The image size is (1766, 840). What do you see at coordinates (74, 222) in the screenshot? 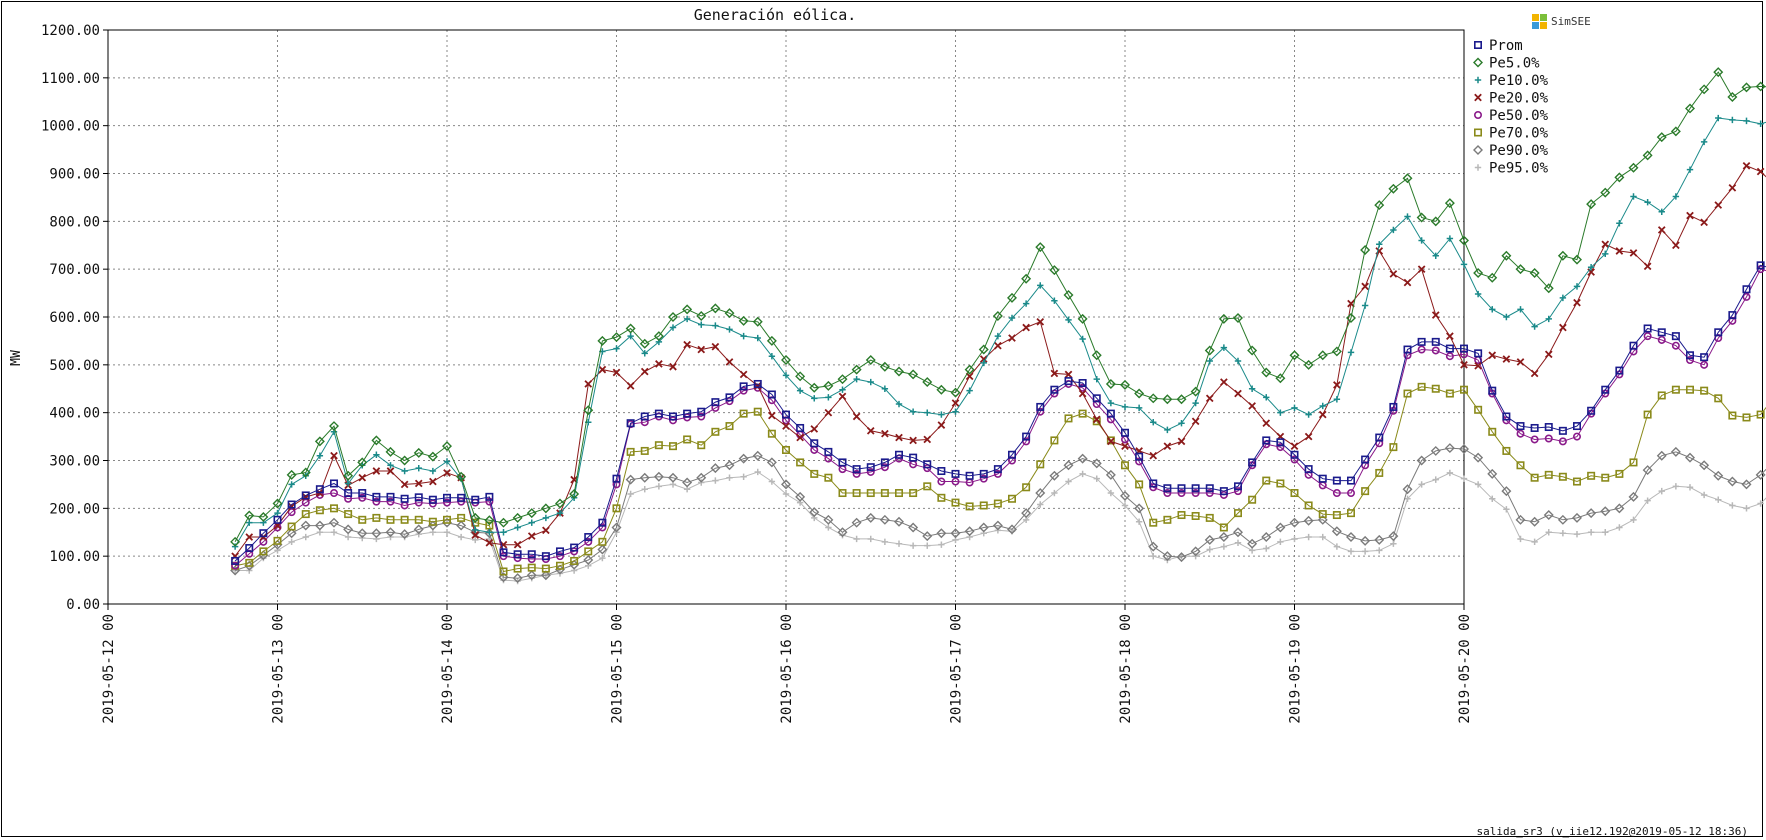
I see `y-tick-label: 800.00` at bounding box center [74, 222].